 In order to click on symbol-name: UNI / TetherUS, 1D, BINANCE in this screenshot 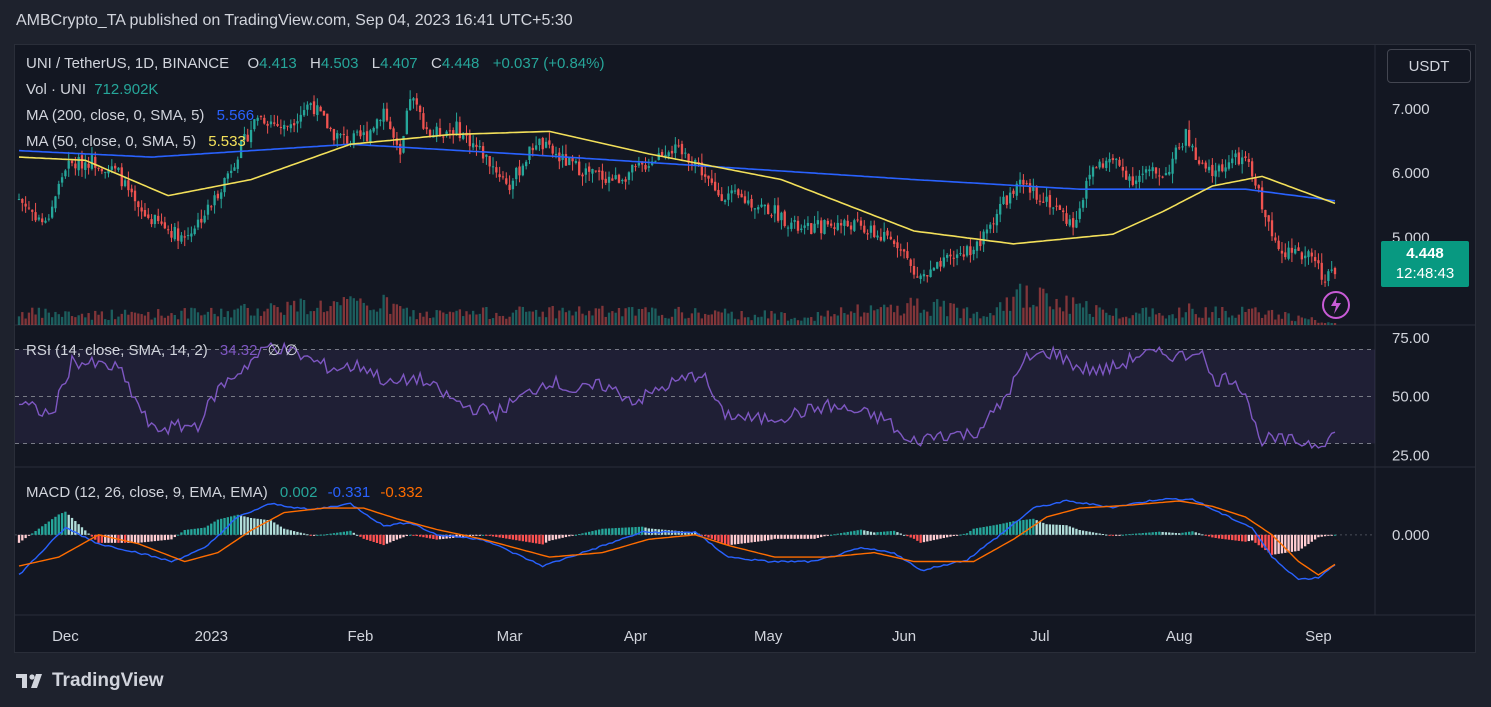, I will do `click(128, 63)`.